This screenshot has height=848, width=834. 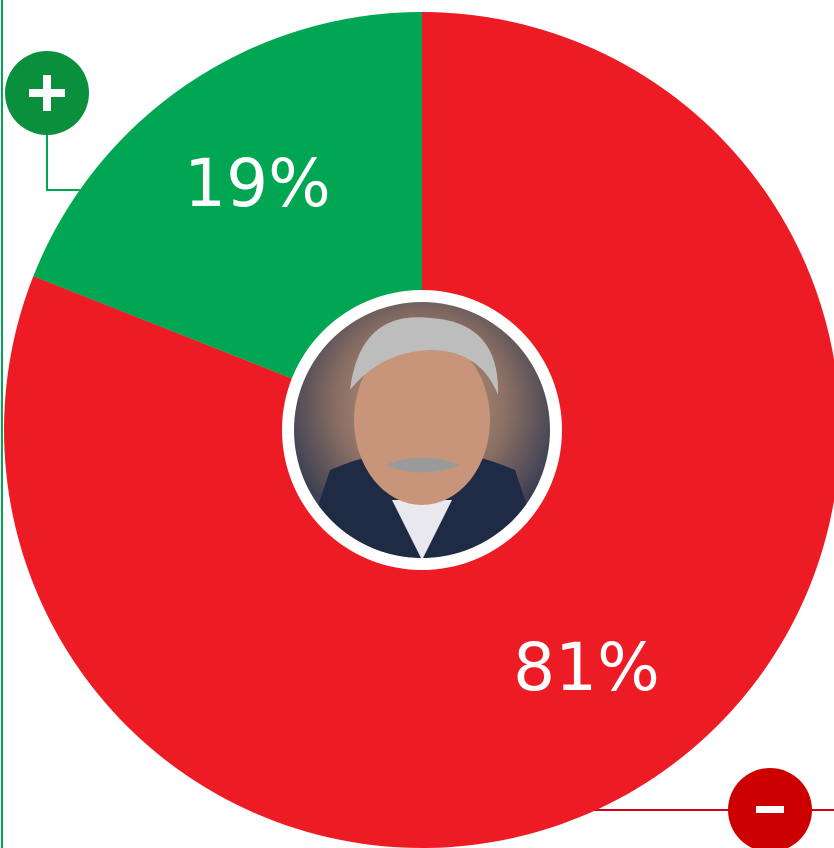 What do you see at coordinates (770, 808) in the screenshot?
I see `minus-badge` at bounding box center [770, 808].